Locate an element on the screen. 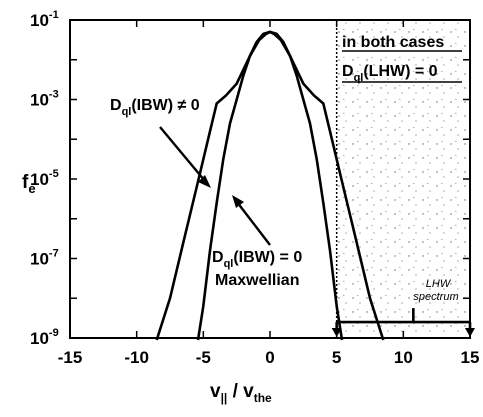 The image size is (483, 417). y-tick-label: 10⁻⁷ is located at coordinates (44, 258).